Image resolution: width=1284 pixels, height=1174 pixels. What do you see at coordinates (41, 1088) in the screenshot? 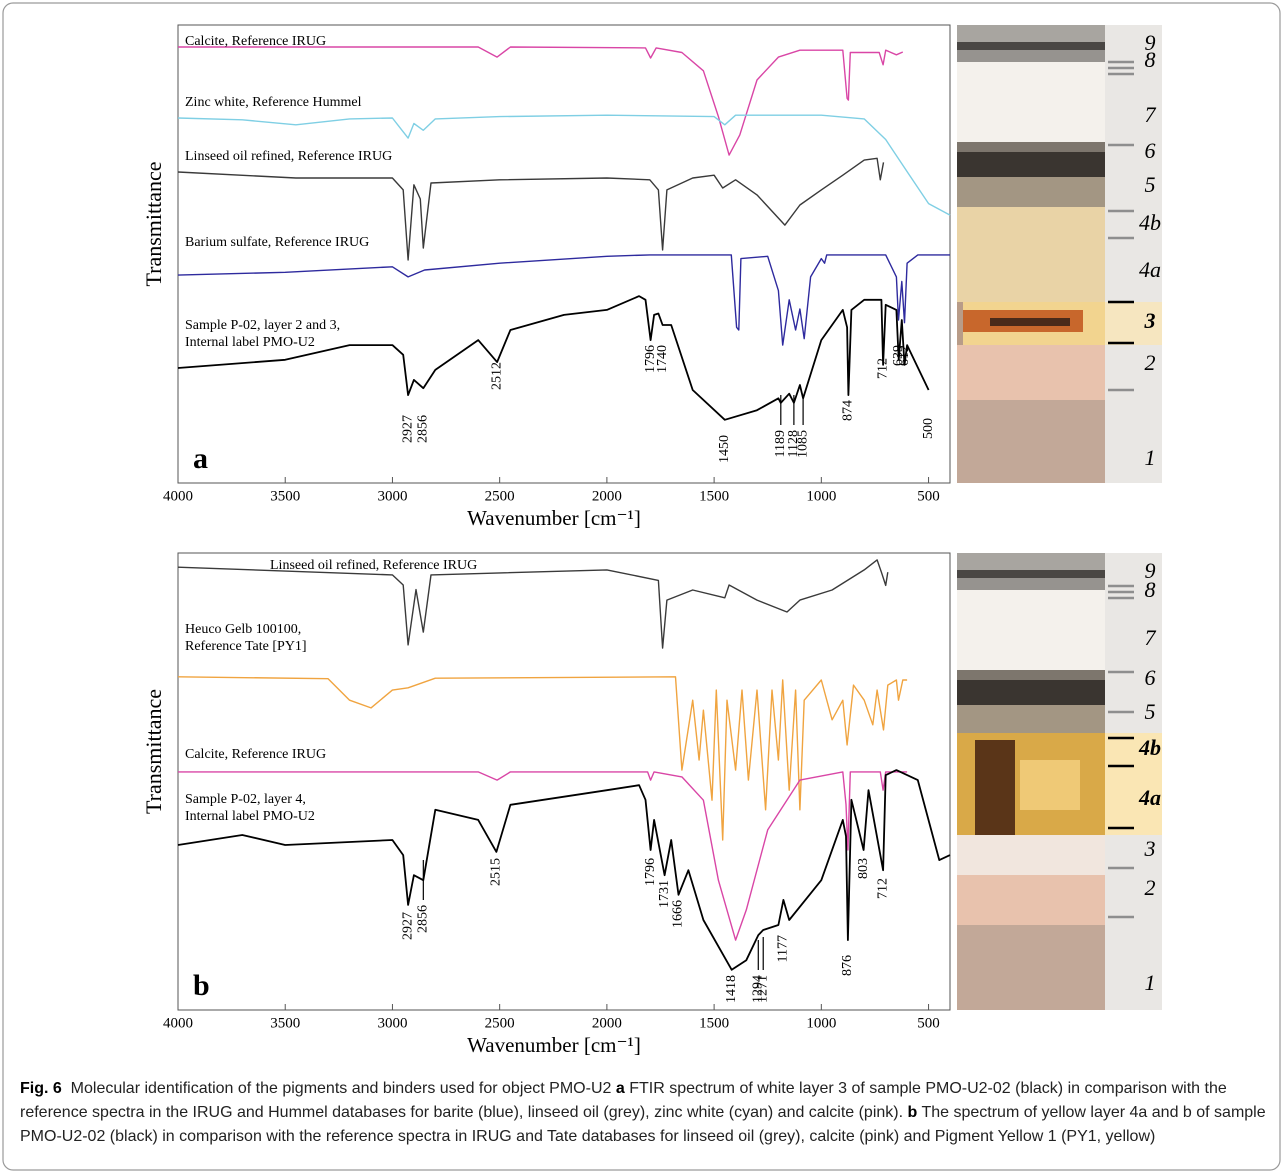
I see `caption-label: Fig. 6` at bounding box center [41, 1088].